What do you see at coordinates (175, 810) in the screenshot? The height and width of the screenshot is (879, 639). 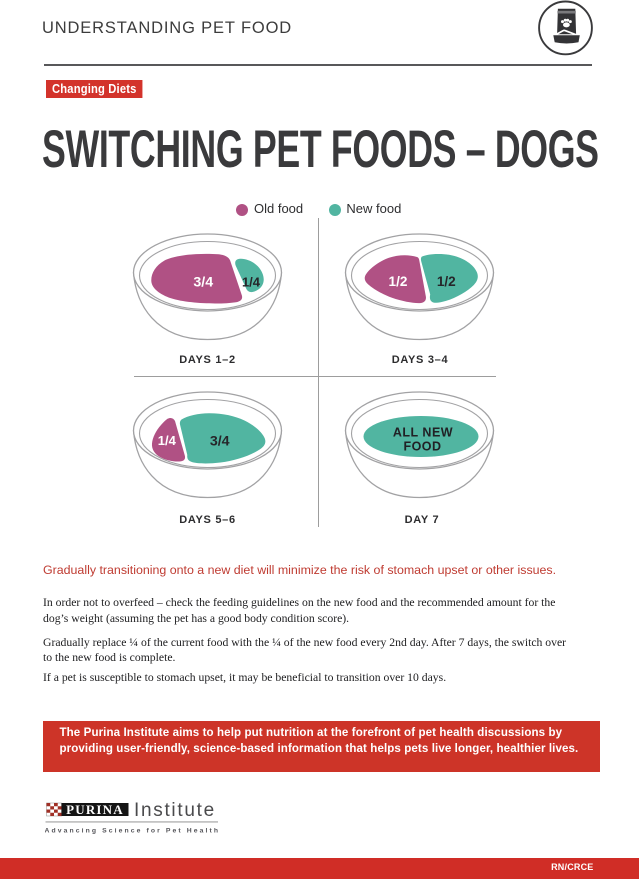 I see `svg-text: Institute` at bounding box center [175, 810].